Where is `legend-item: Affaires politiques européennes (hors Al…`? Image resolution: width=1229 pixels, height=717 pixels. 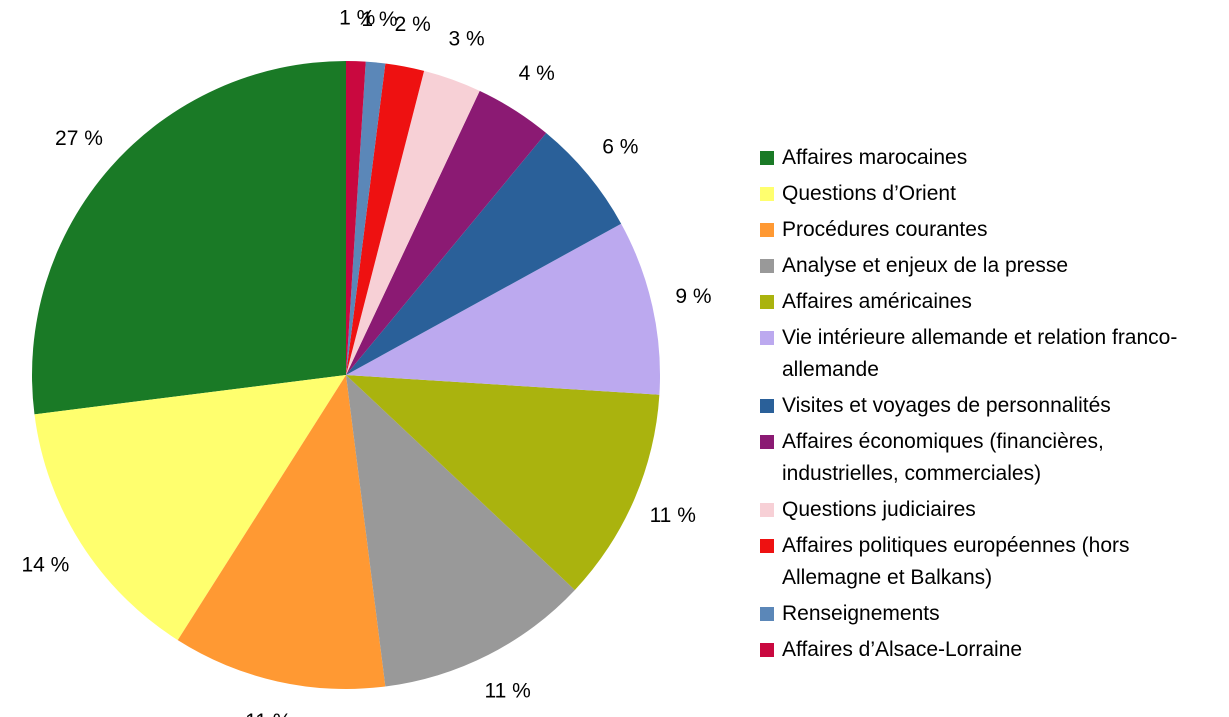 legend-item: Affaires politiques européennes (hors Al… is located at coordinates (992, 562).